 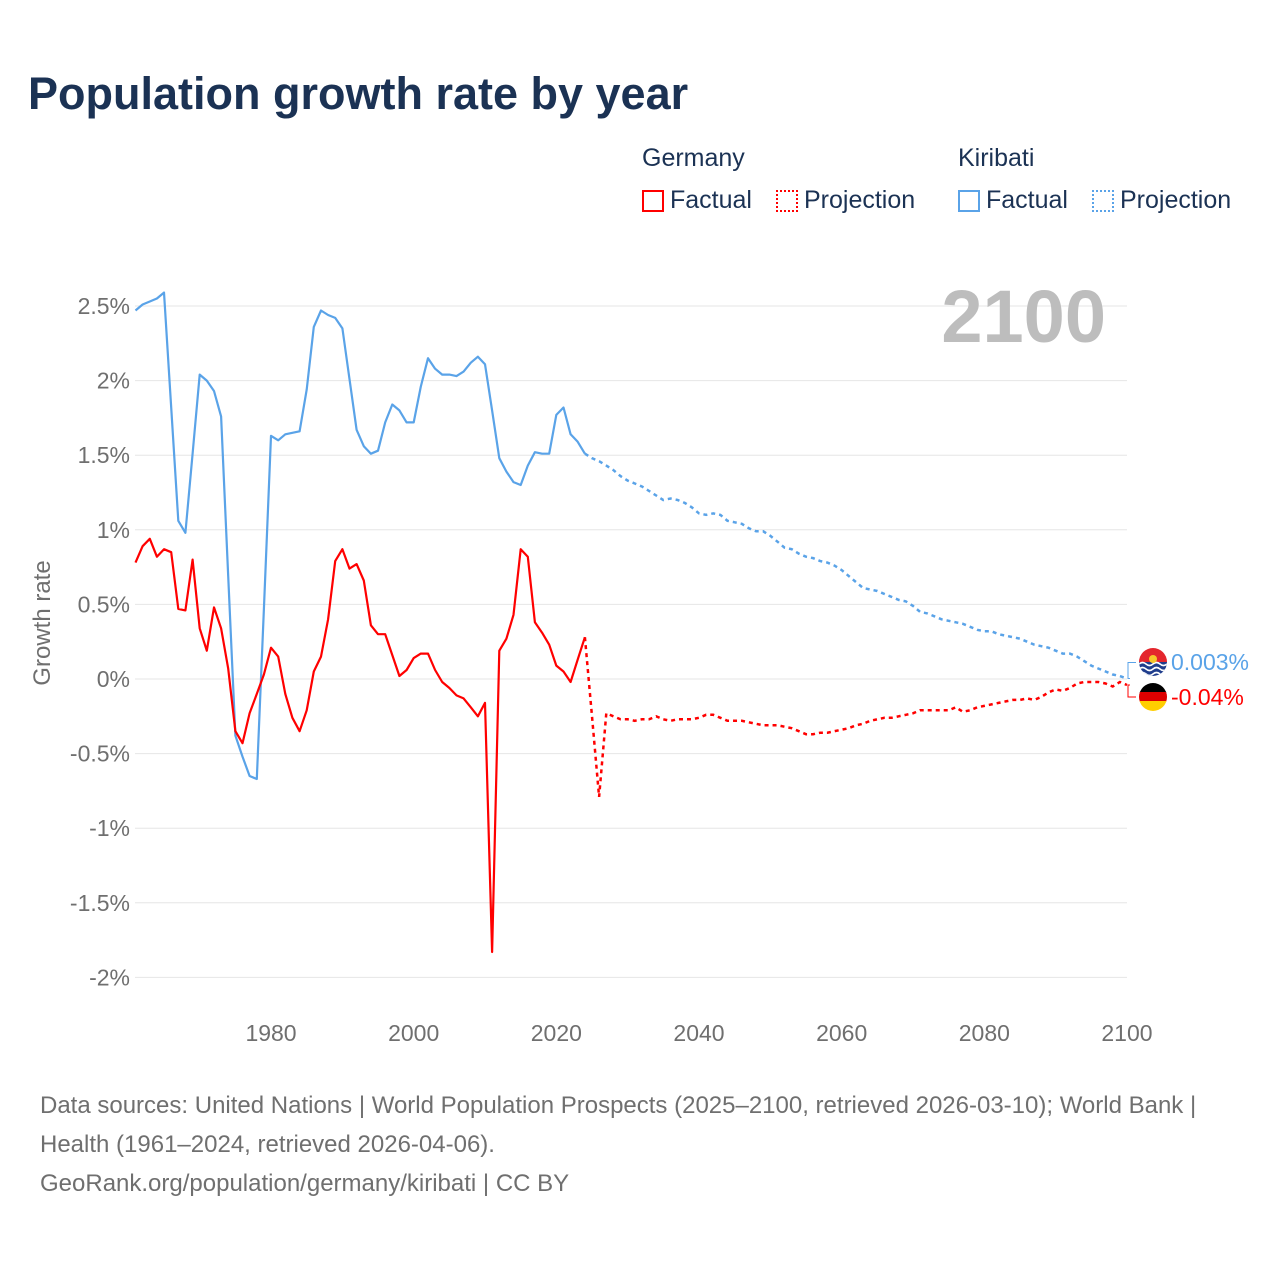 What do you see at coordinates (856, 566) in the screenshot?
I see `series-line-kiribati-projection` at bounding box center [856, 566].